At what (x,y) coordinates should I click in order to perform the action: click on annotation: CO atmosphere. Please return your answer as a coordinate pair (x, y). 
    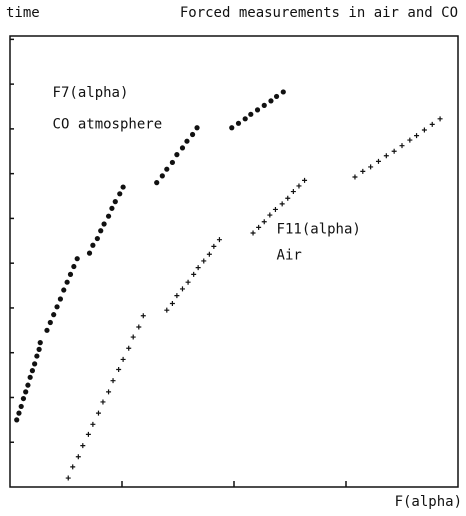
    Looking at the image, I should click on (108, 124).